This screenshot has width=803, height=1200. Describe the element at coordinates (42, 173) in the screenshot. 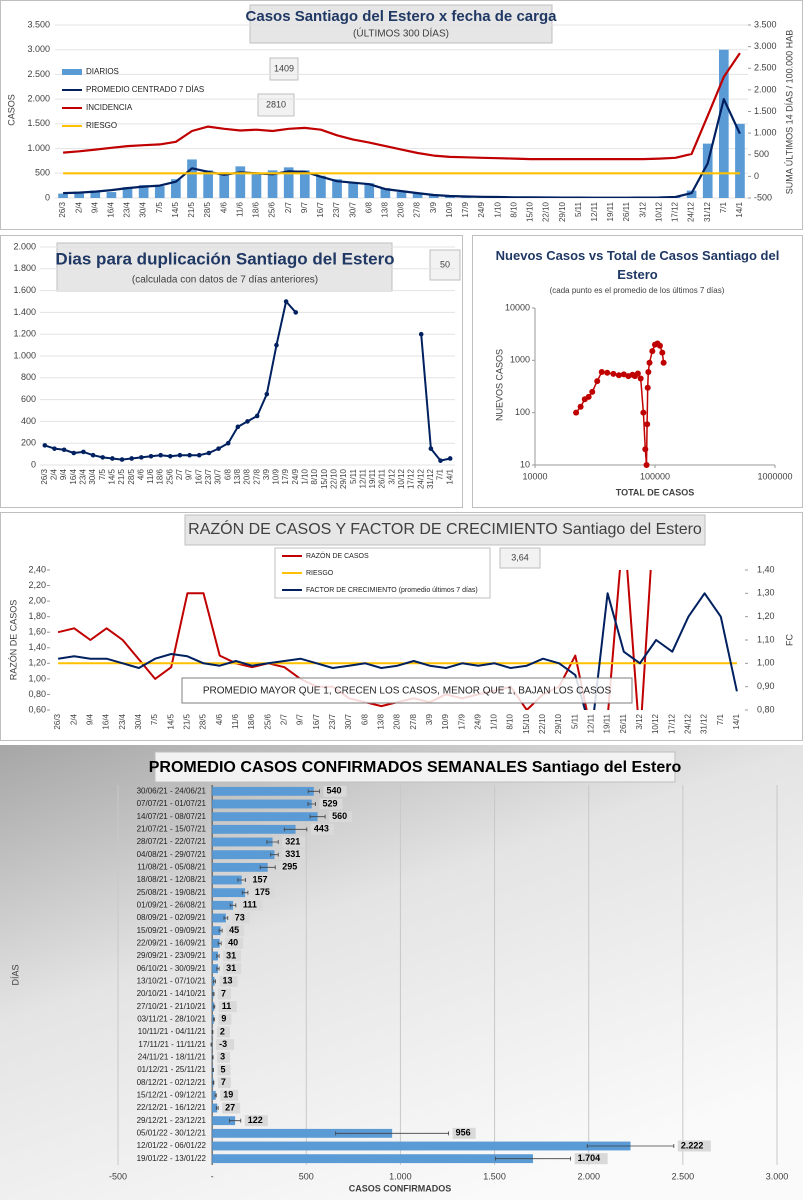

I see `y-tick-label: 500` at that location.